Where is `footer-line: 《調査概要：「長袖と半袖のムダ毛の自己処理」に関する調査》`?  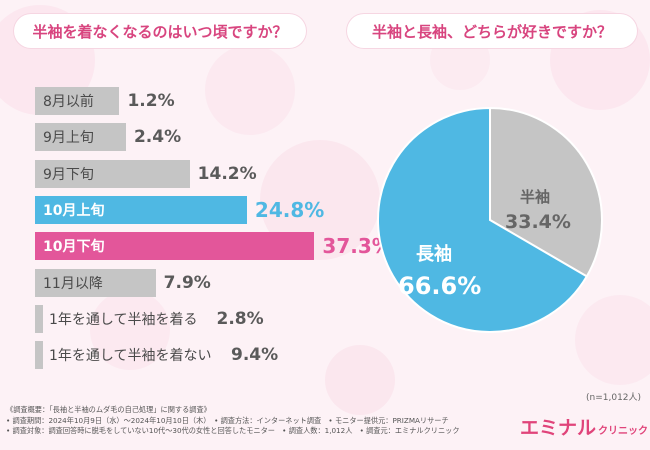
footer-line: 《調査概要：「長袖と半袖のムダ毛の自己処理」に関する調査》 is located at coordinates (108, 409).